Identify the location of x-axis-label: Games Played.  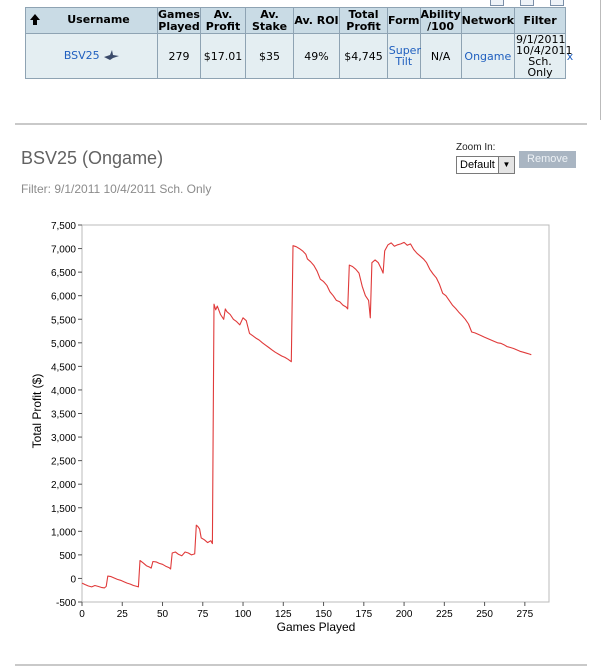
(316, 627).